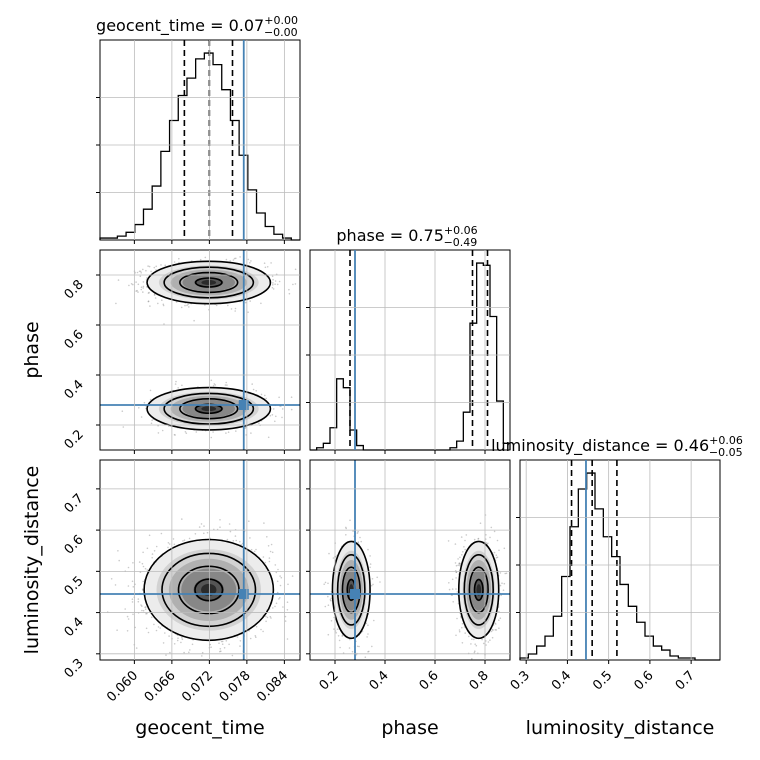  Describe the element at coordinates (461, 230) in the screenshot. I see `title-upper-error: +0.06` at that location.